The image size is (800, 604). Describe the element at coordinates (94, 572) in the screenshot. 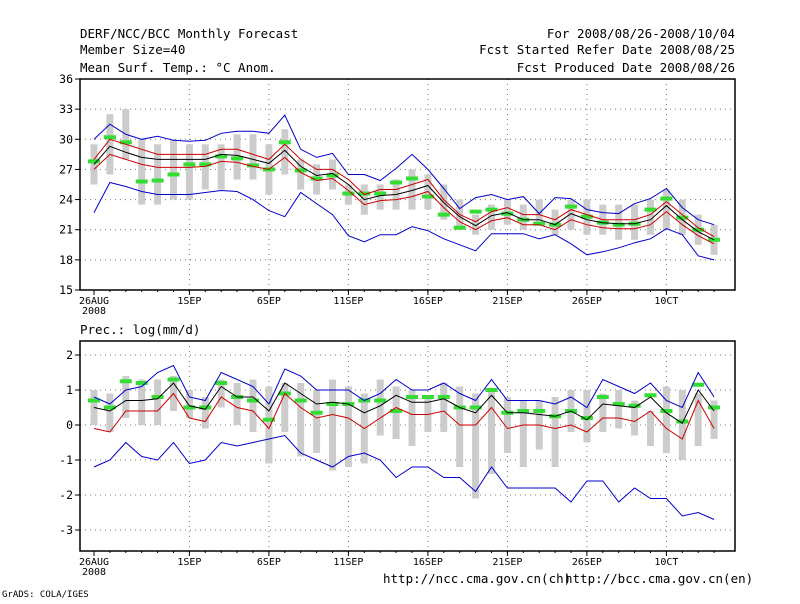

I see `precip-xtick-sublabel: 2008` at that location.